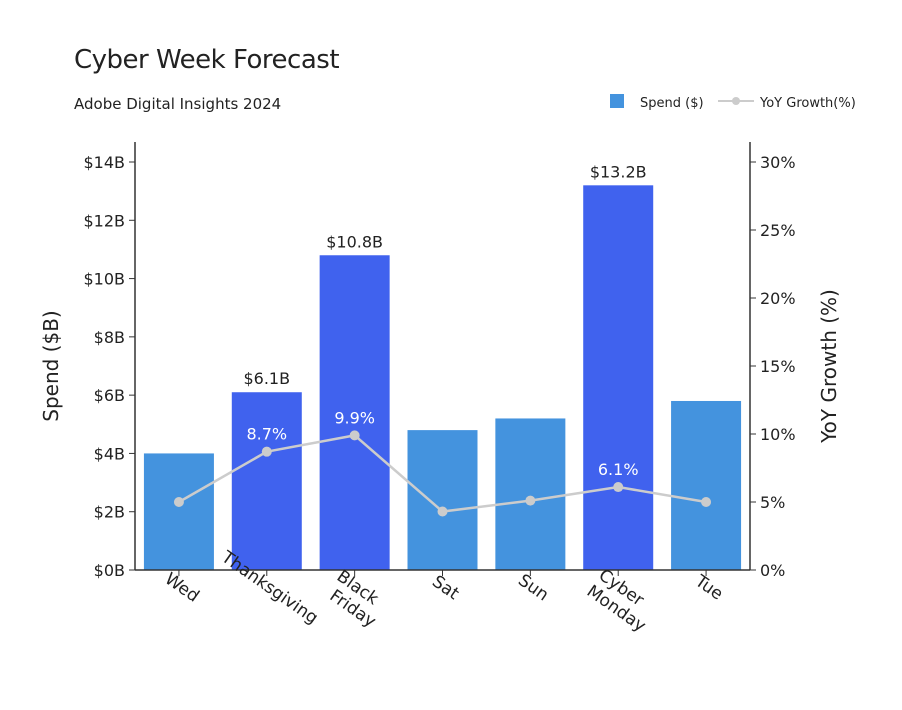 The image size is (902, 710). Describe the element at coordinates (104, 279) in the screenshot. I see `y-tick-label: $10B` at that location.